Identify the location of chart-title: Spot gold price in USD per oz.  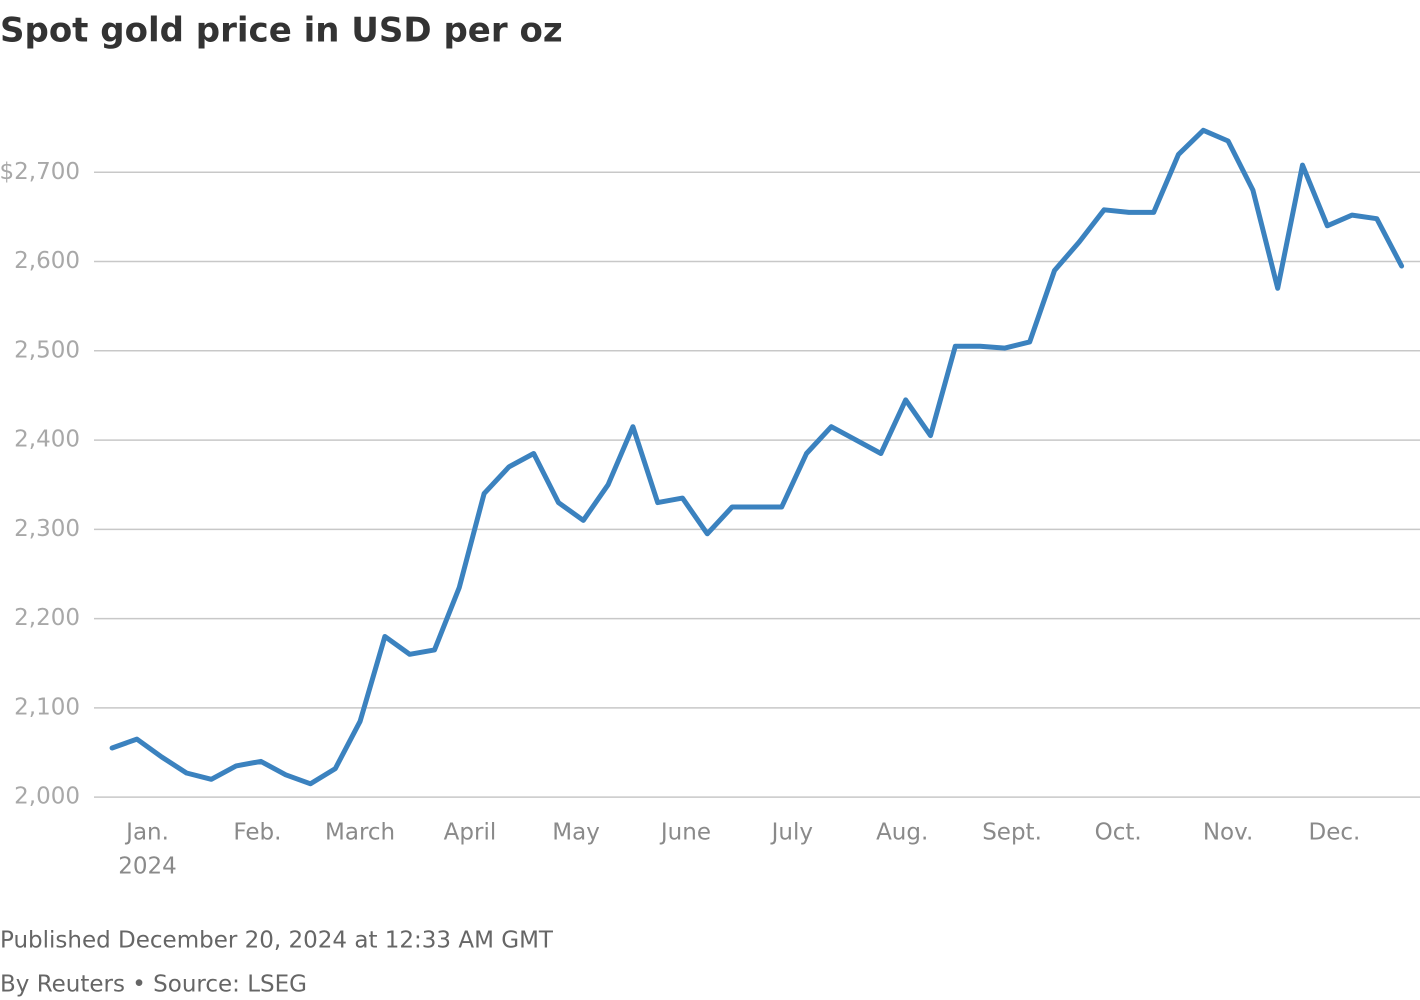
(281, 31).